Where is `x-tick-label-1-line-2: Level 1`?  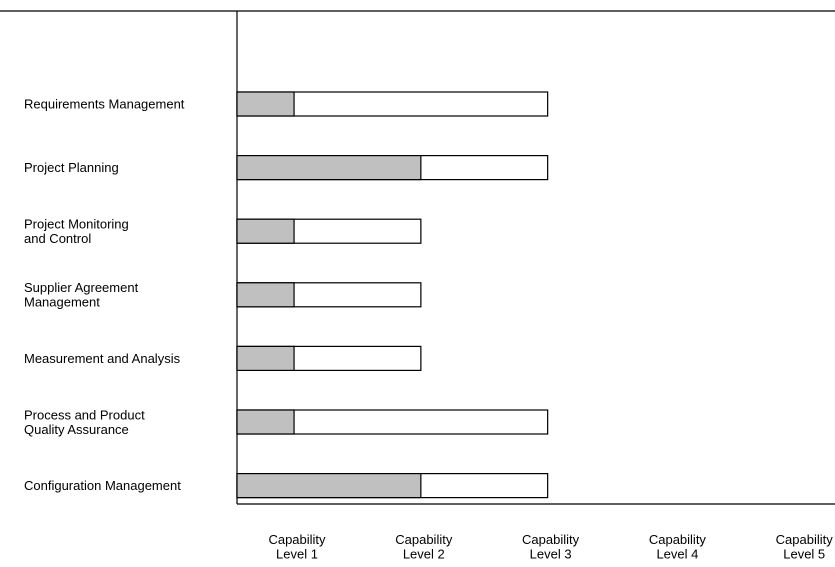 x-tick-label-1-line-2: Level 1 is located at coordinates (297, 554).